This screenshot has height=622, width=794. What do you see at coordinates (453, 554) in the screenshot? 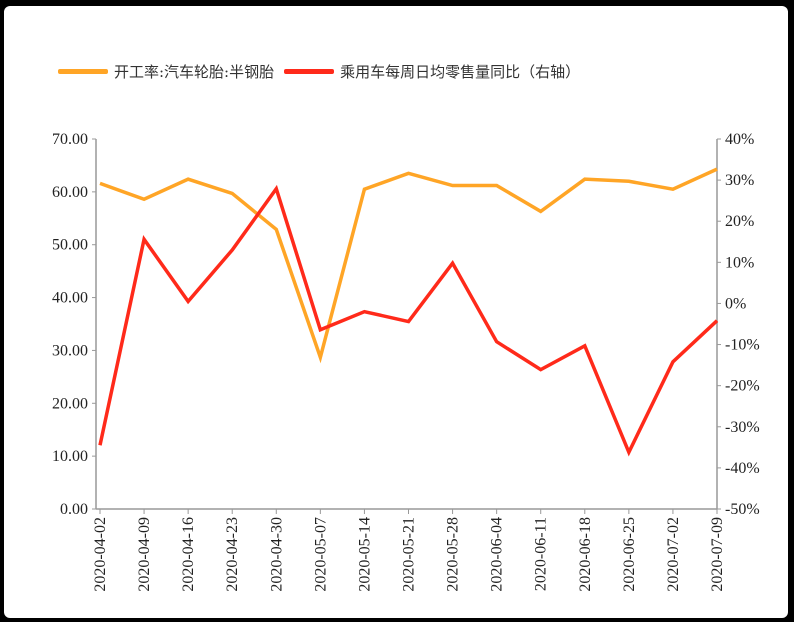
I see `x-tick-label: 2020-05-28` at bounding box center [453, 554].